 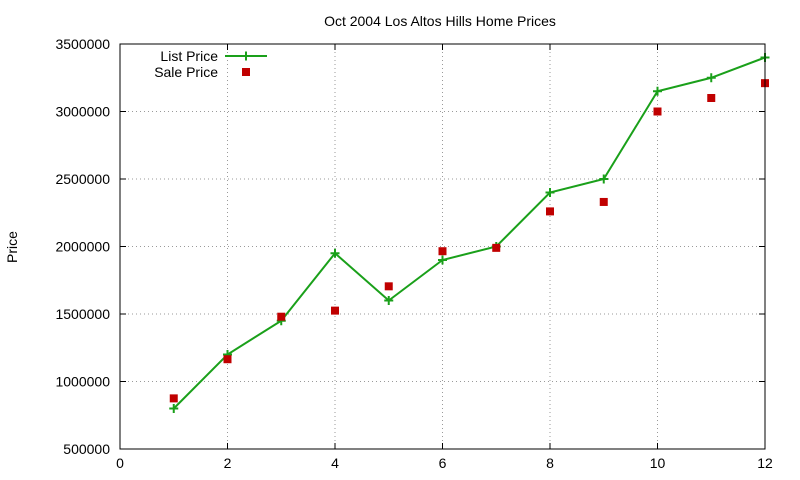 I want to click on x-tick-label: 2, so click(x=228, y=463).